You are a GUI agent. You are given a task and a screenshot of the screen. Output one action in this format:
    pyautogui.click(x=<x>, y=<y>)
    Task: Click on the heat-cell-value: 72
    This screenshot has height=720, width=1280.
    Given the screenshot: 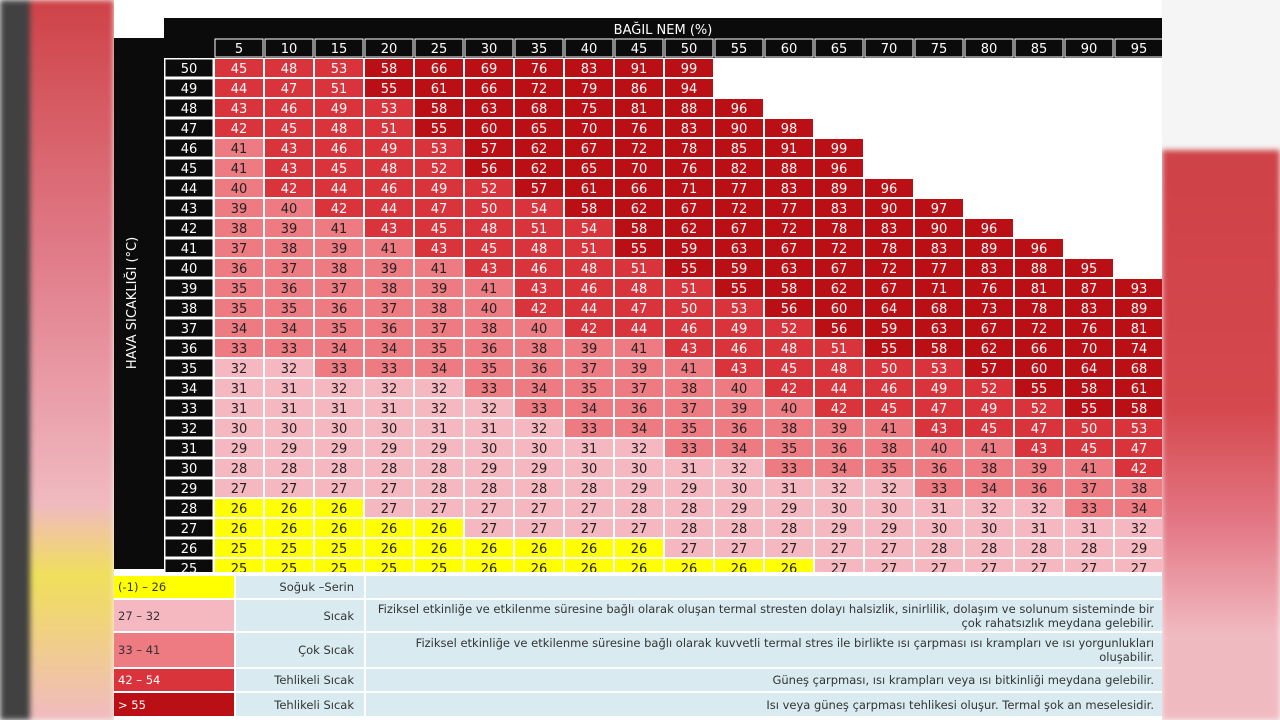 What is the action you would take?
    pyautogui.click(x=739, y=209)
    